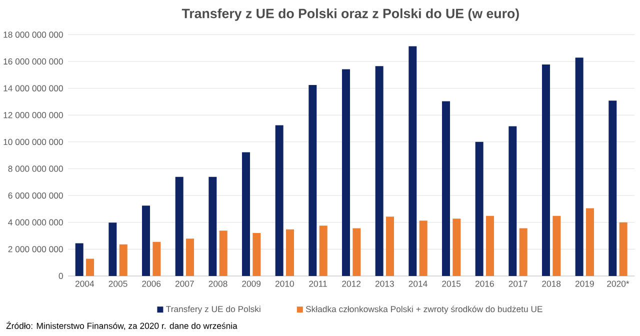 The image size is (640, 336). I want to click on y-tick-label: 14 000 000 000, so click(33, 88).